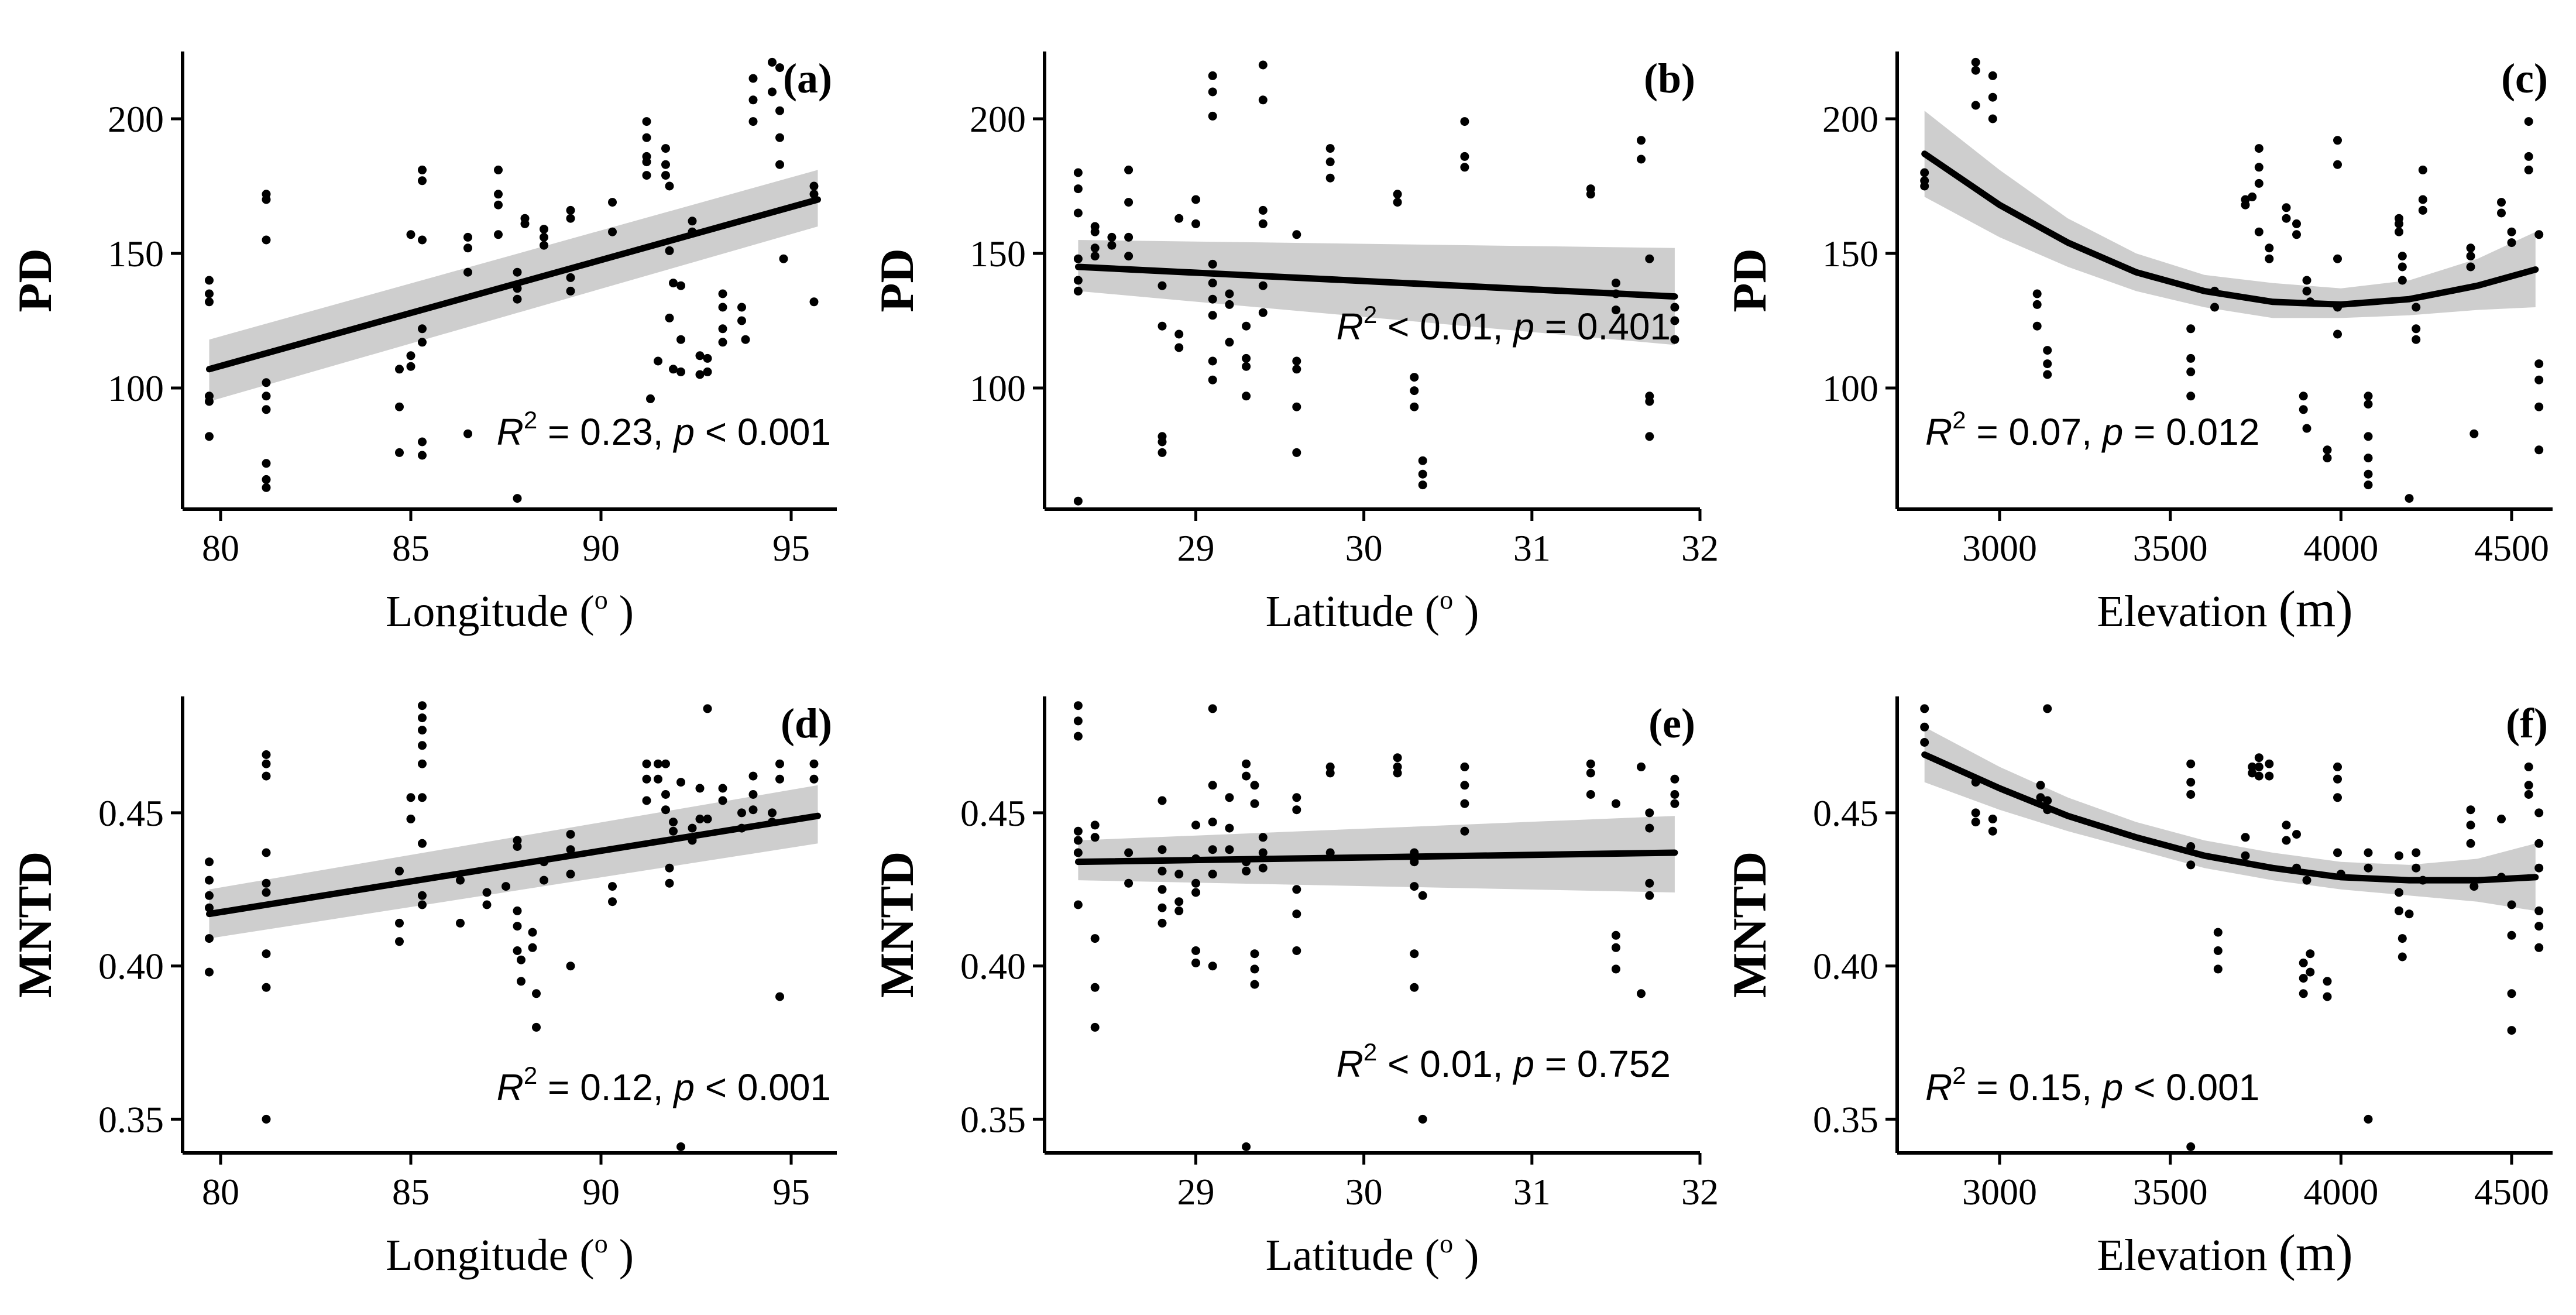 This screenshot has height=1315, width=2576. What do you see at coordinates (993, 813) in the screenshot?
I see `y-tick-label: 0.45` at bounding box center [993, 813].